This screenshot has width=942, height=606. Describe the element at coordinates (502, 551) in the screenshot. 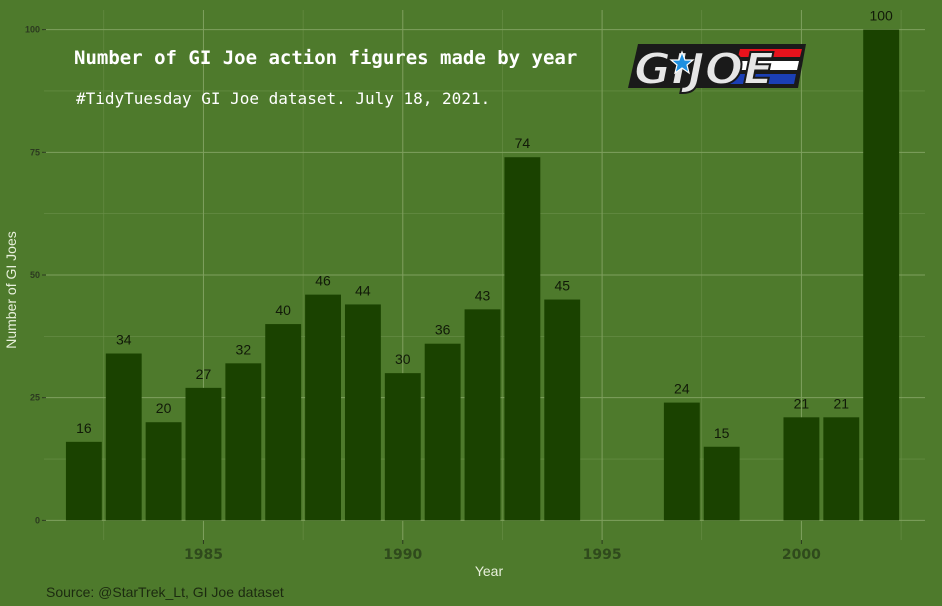

I see `x-ticks: 1985 1990 1995 2000` at that location.